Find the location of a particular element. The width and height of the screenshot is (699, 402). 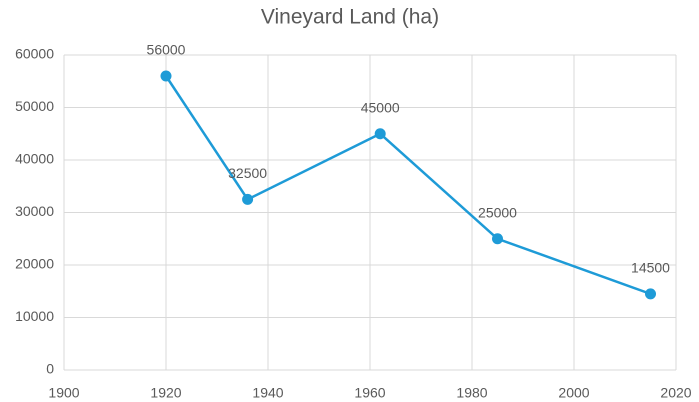

x-tick-label: 1940 is located at coordinates (267, 393).